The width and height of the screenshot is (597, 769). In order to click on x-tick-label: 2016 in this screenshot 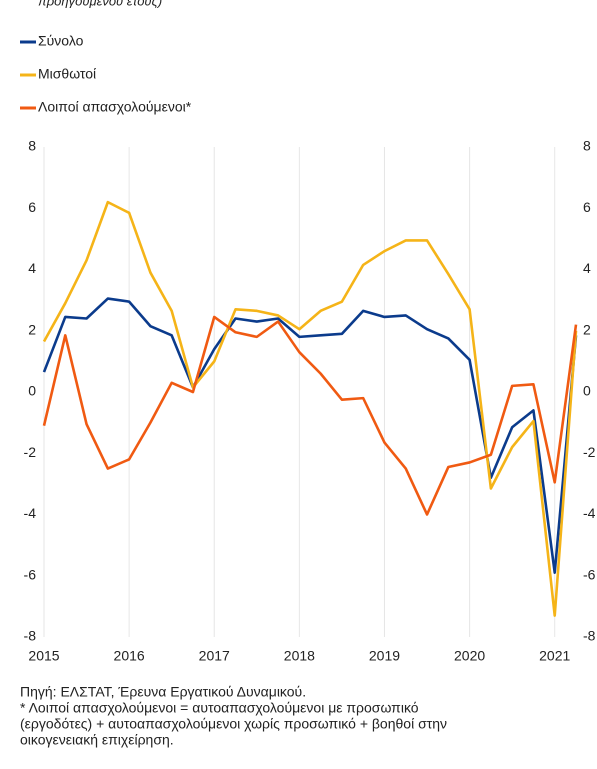, I will do `click(129, 656)`.